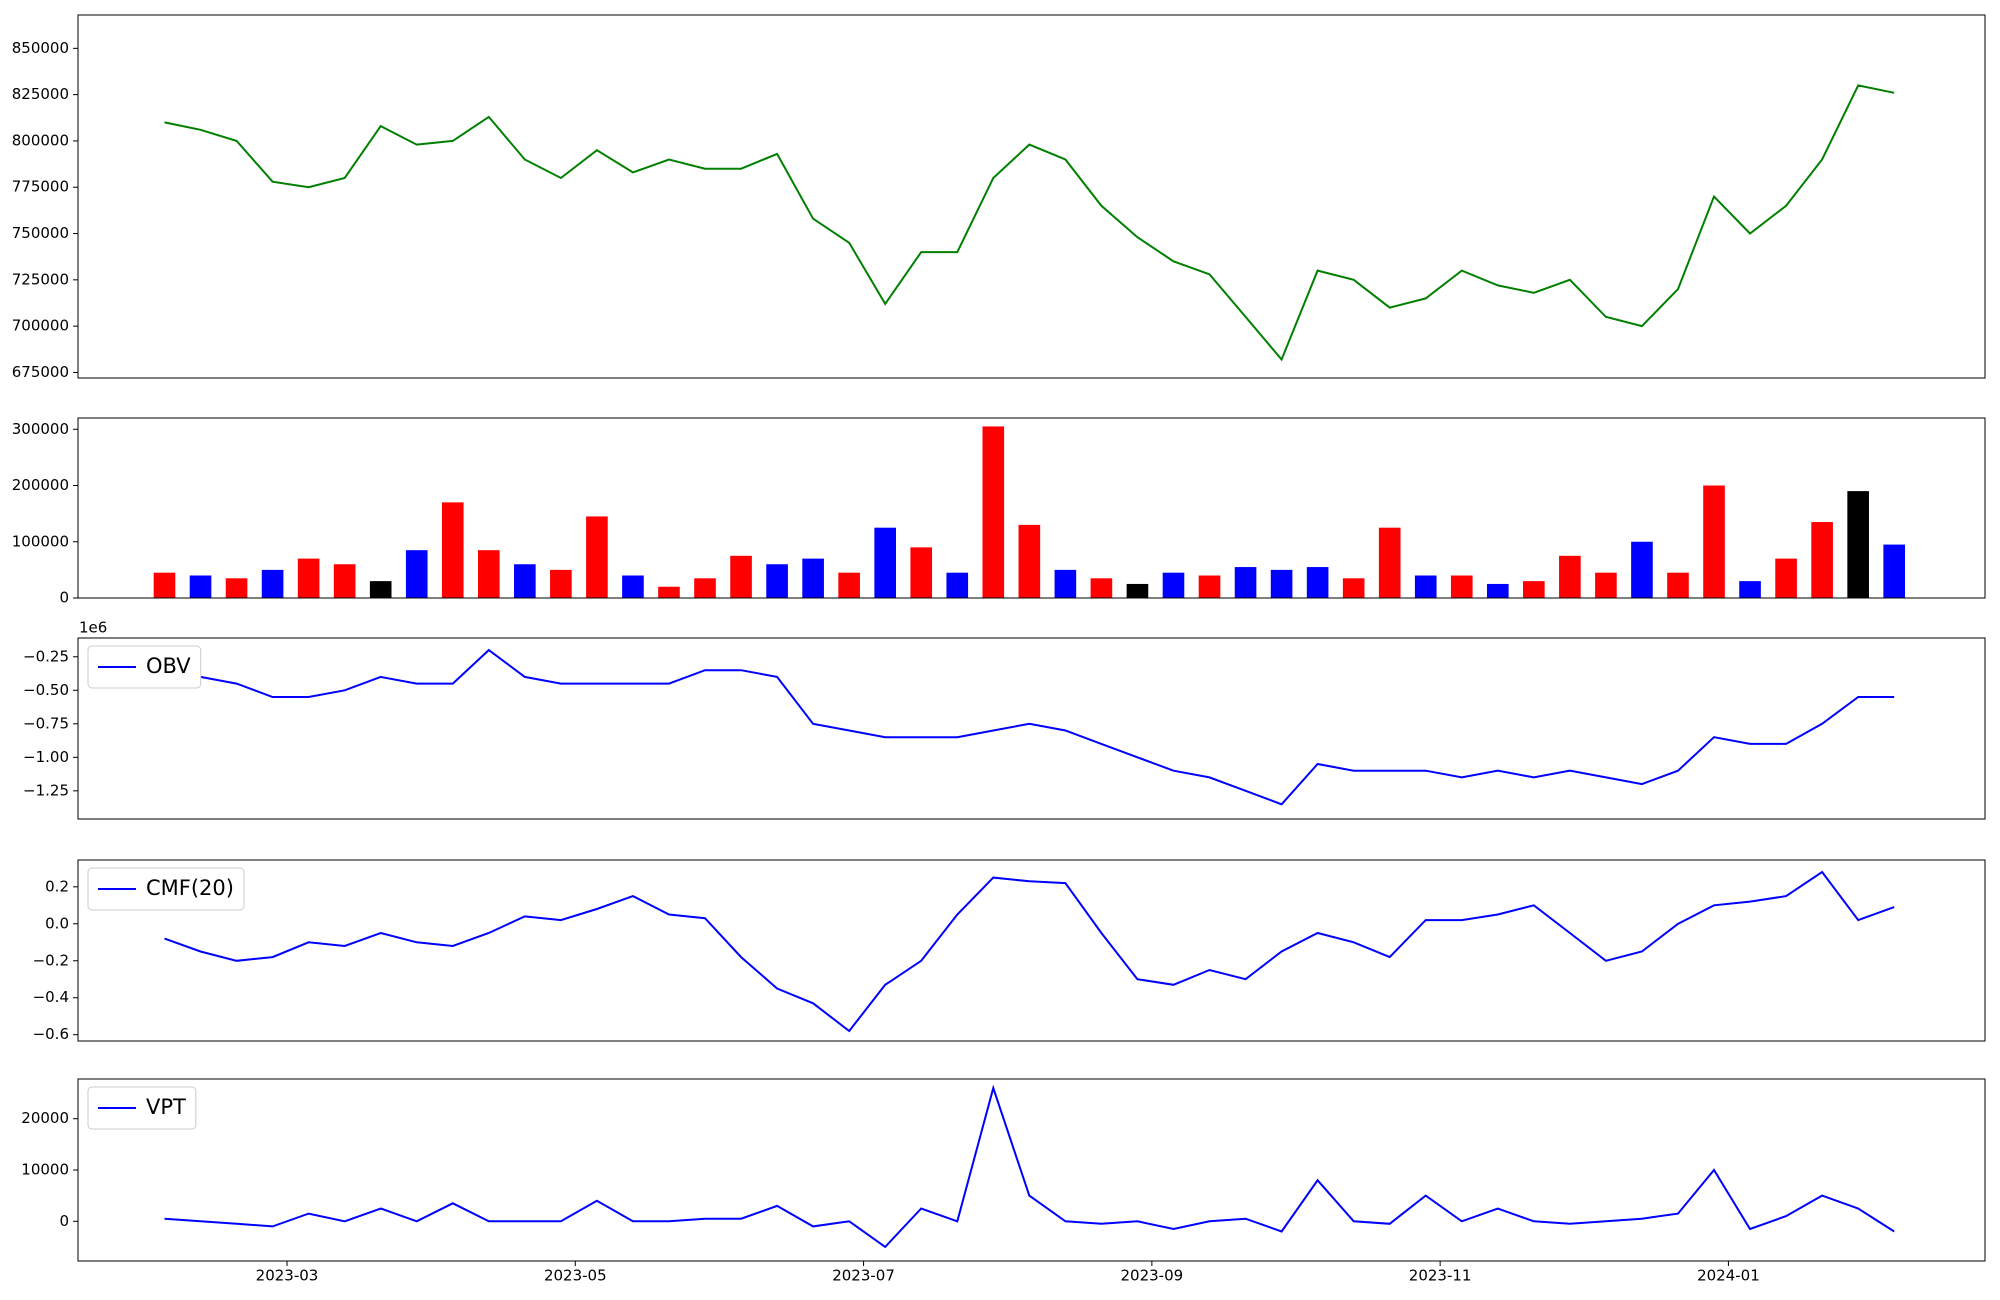 The height and width of the screenshot is (1300, 2000). Describe the element at coordinates (40, 233) in the screenshot. I see `y-tick-label: 750000` at that location.